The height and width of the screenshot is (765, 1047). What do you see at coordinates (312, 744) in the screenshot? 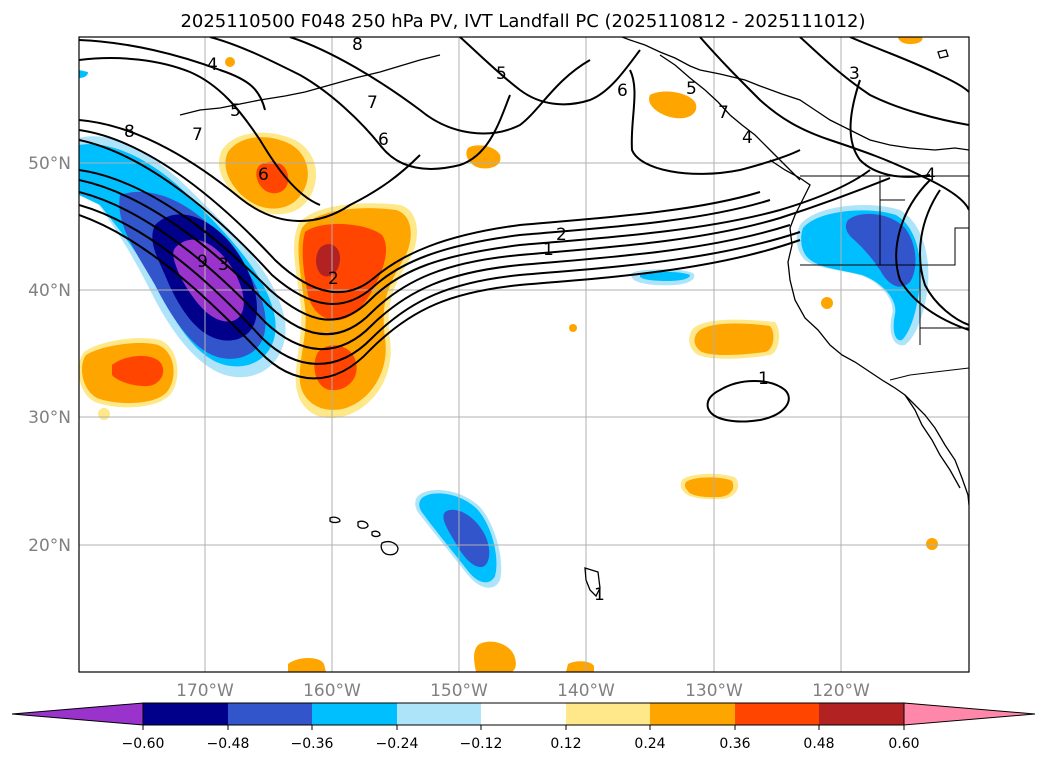
I see `colorbar-tick-label: −0.36` at bounding box center [312, 744].